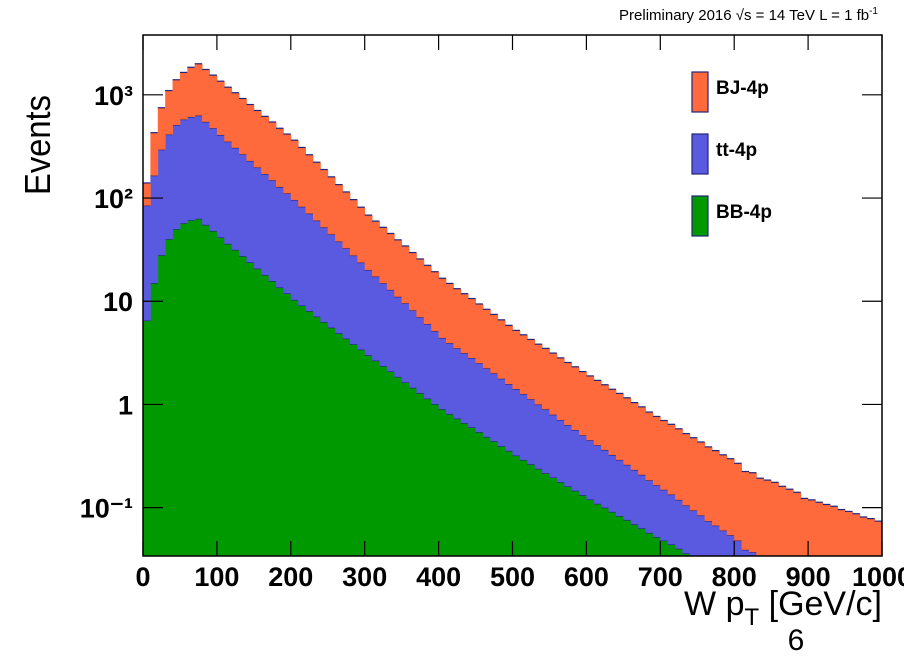 This screenshot has width=904, height=660. I want to click on x-tick-label: 1000, so click(878, 577).